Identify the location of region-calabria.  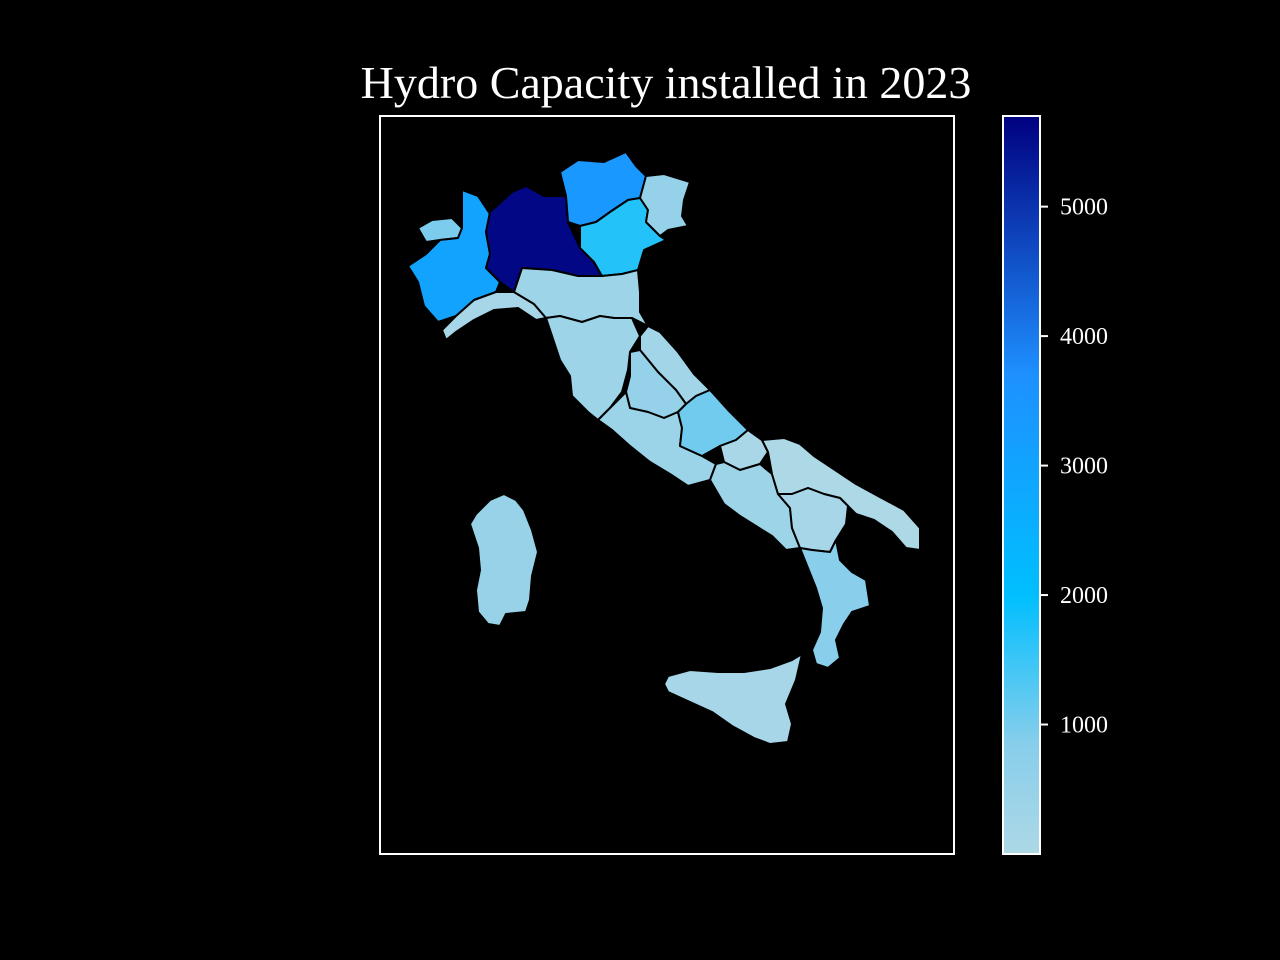
(835, 604).